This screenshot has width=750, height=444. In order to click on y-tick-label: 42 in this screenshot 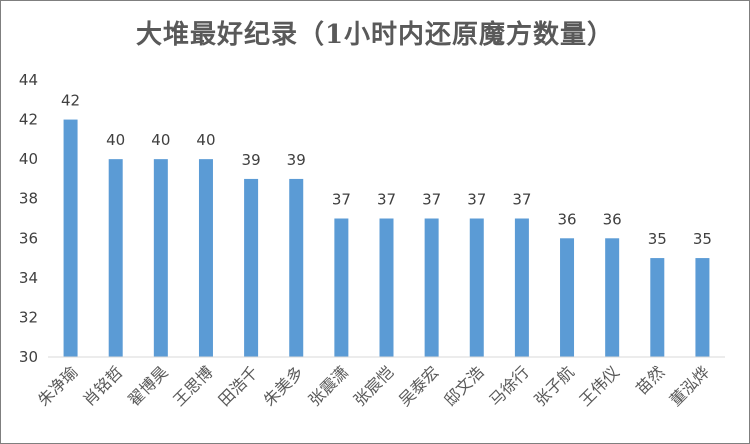, I will do `click(28, 120)`.